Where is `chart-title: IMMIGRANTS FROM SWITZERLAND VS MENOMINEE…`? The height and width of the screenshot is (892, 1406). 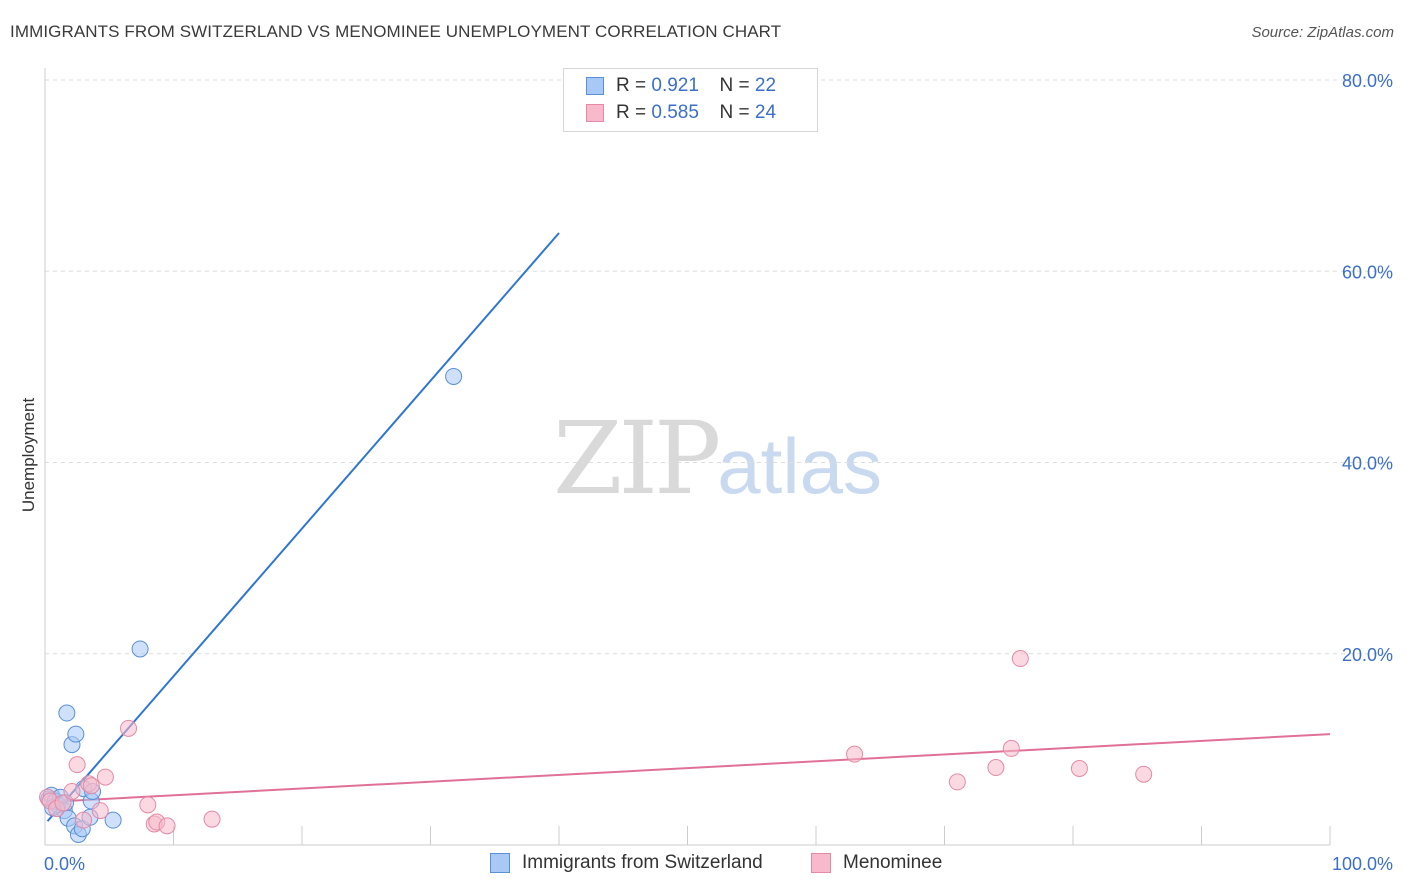
chart-title: IMMIGRANTS FROM SWITZERLAND VS MENOMINEE… is located at coordinates (396, 31).